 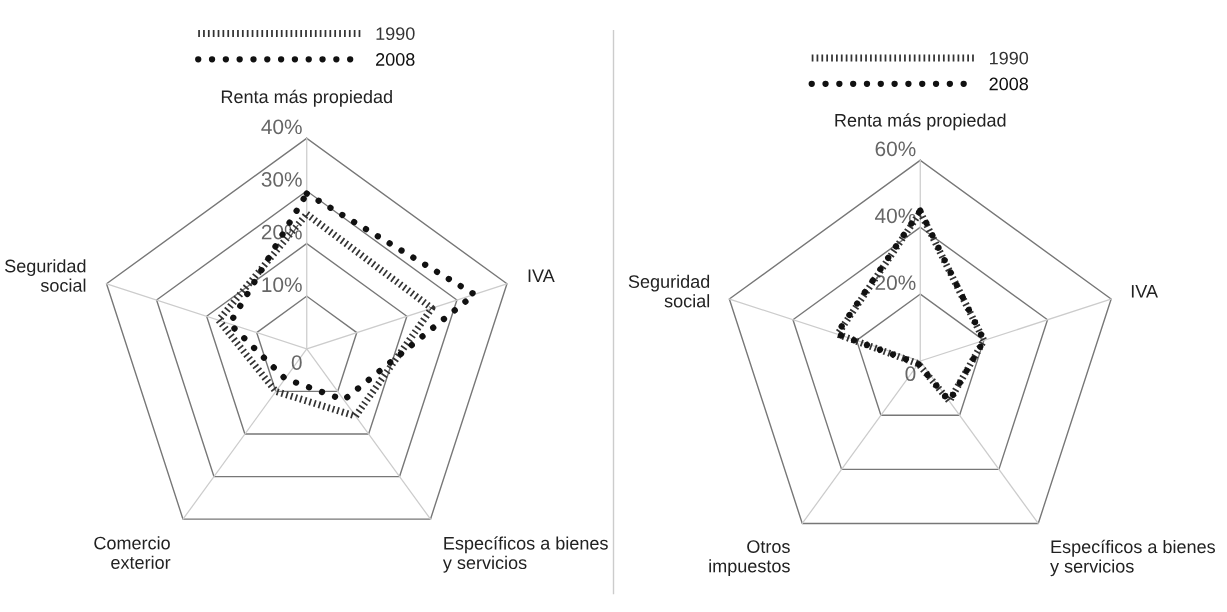 What do you see at coordinates (749, 558) in the screenshot?
I see `spoke-label: Otros impuestos` at bounding box center [749, 558].